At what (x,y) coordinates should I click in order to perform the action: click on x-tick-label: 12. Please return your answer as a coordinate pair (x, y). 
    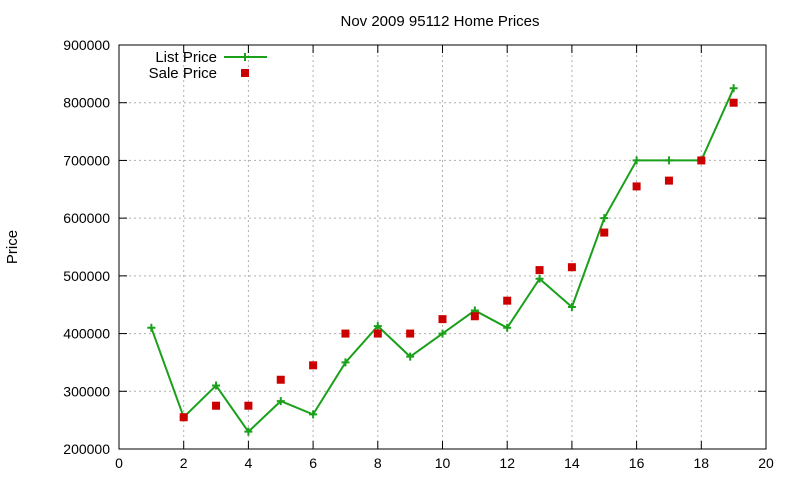
    Looking at the image, I should click on (507, 463).